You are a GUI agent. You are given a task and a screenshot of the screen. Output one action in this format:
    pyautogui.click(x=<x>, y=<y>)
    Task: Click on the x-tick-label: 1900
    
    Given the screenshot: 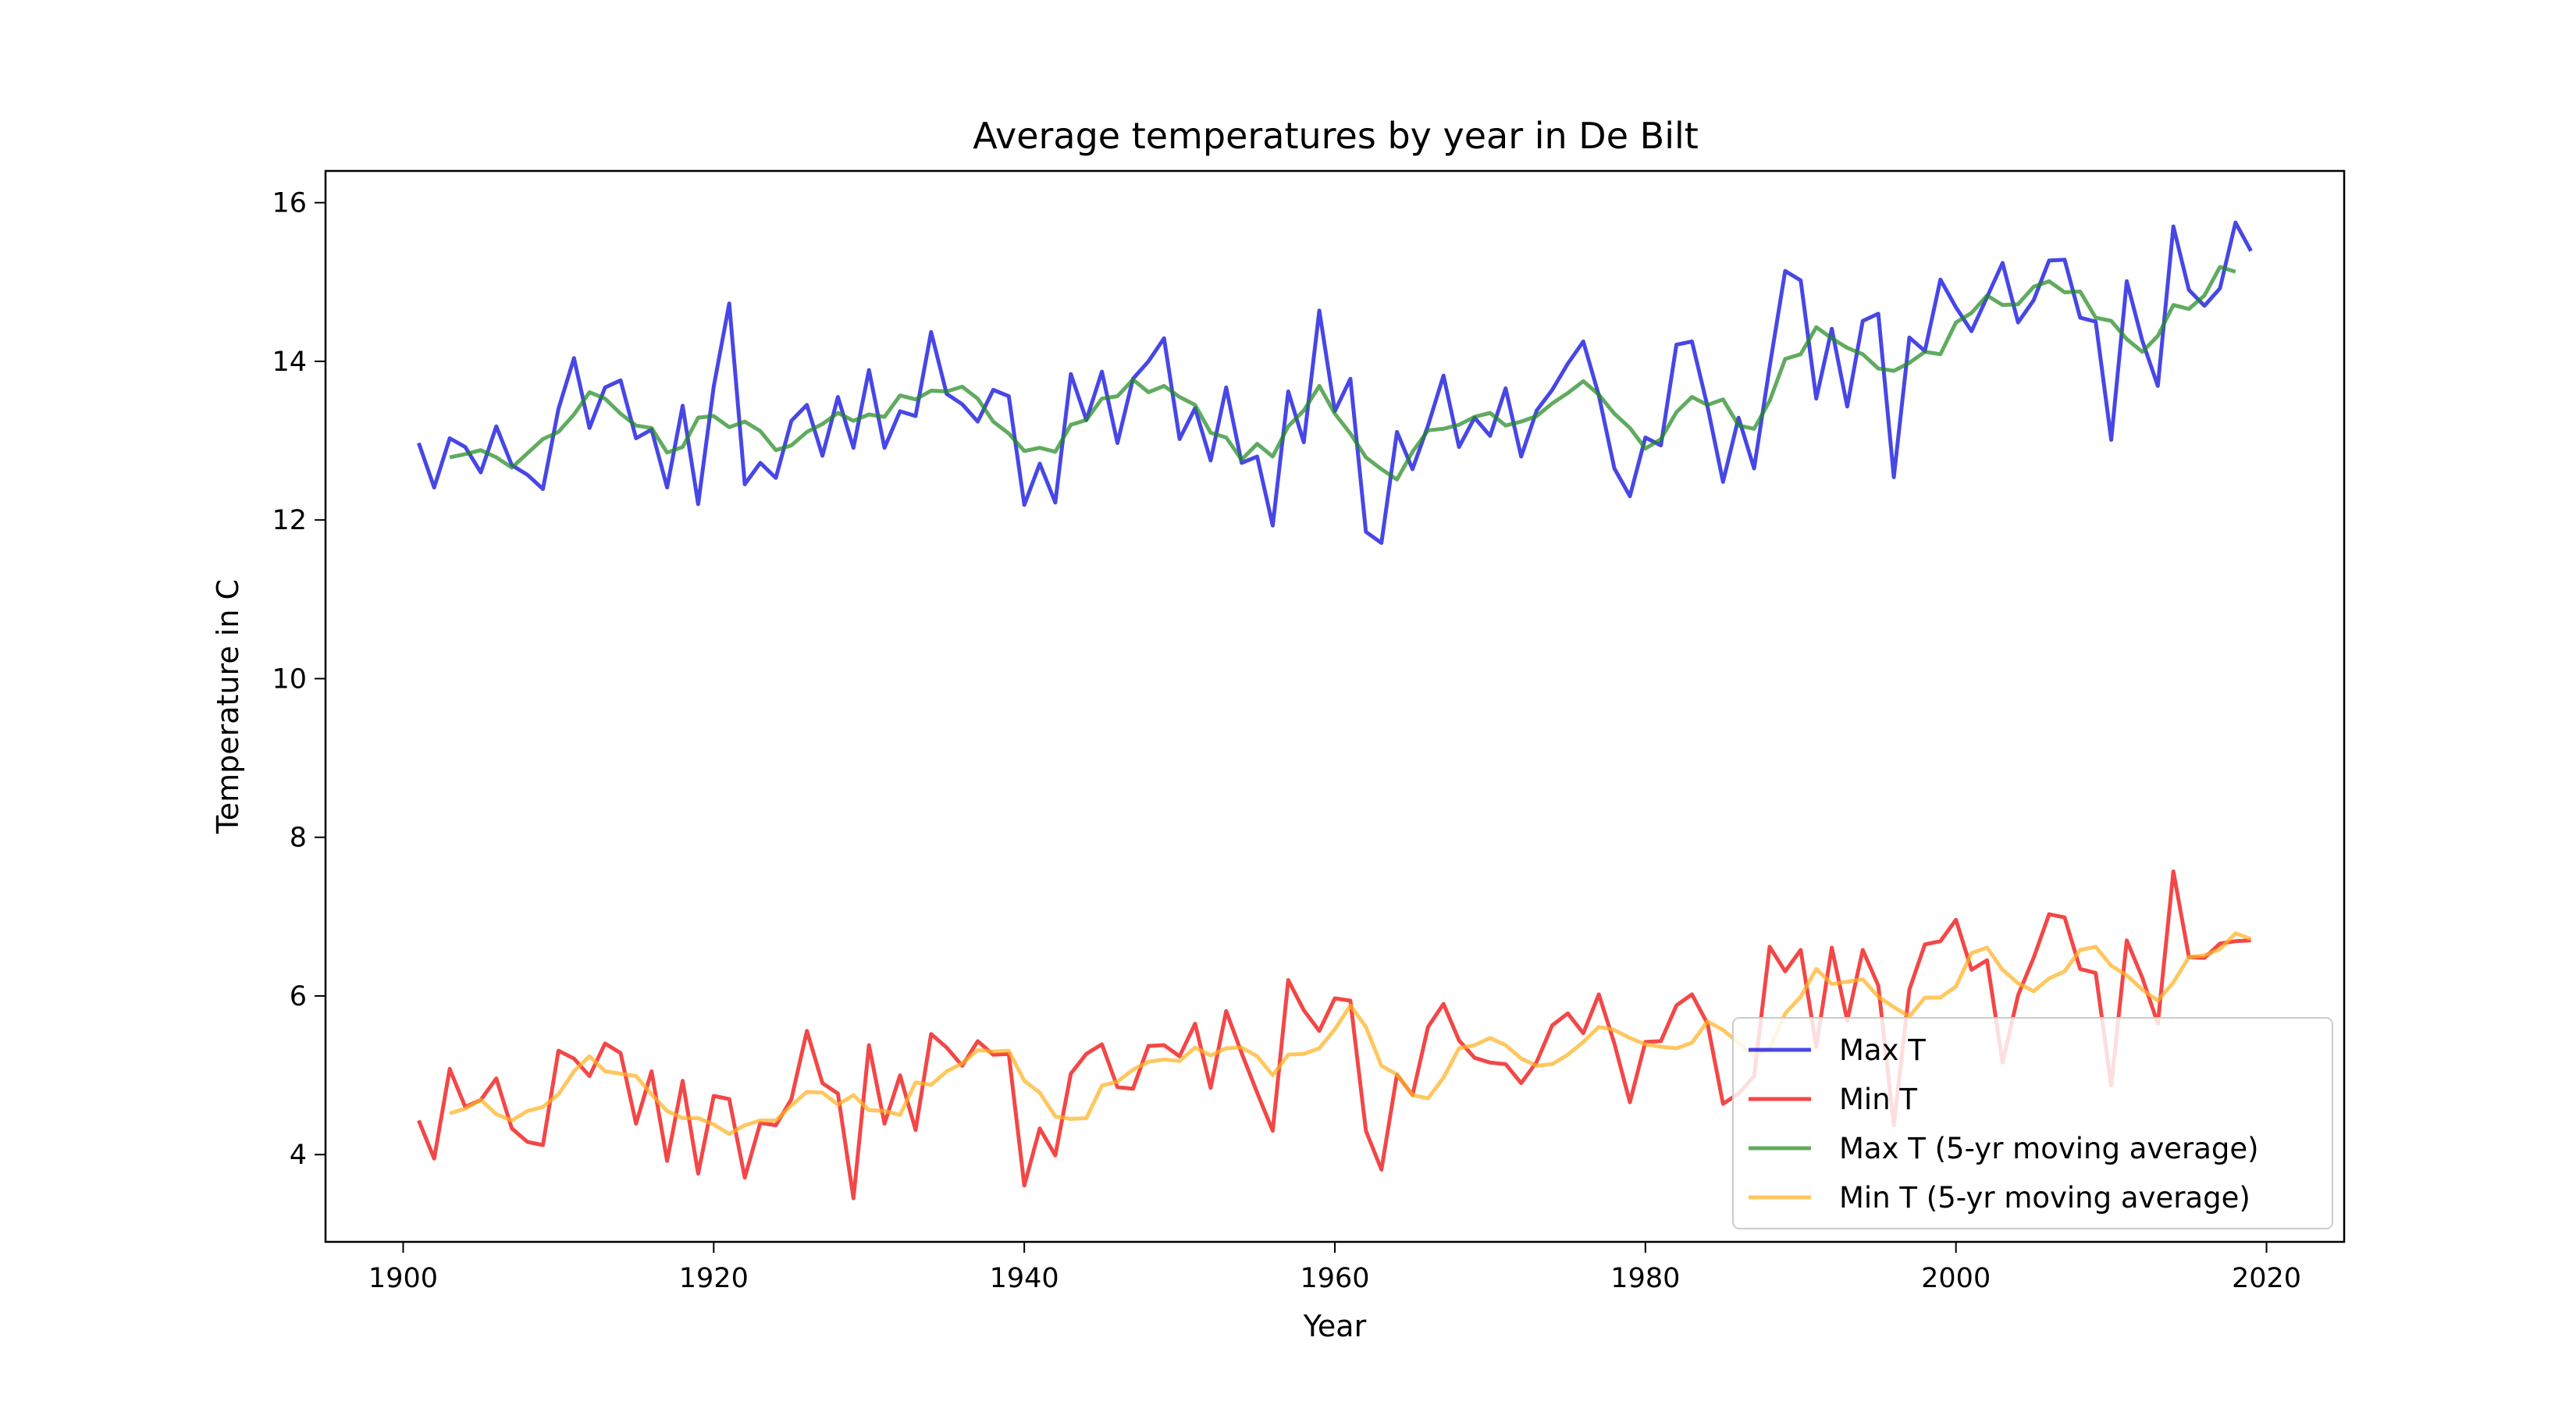 What is the action you would take?
    pyautogui.click(x=403, y=1279)
    